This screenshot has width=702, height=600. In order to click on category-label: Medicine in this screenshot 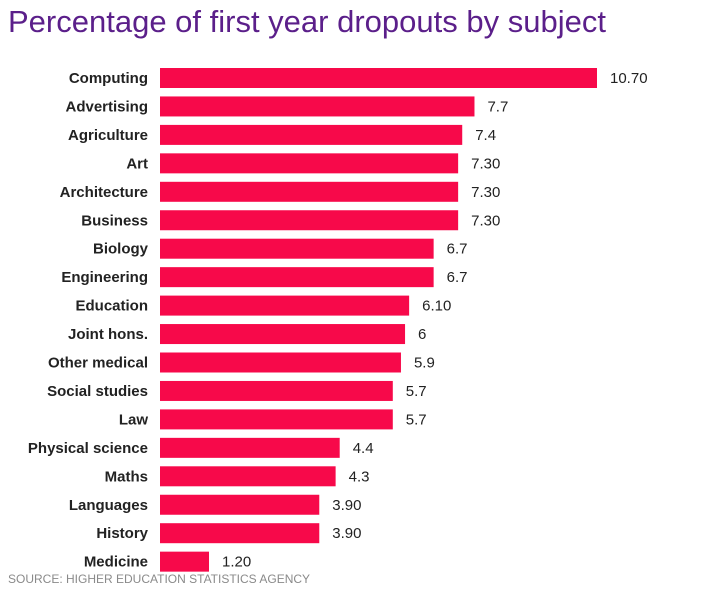, I will do `click(116, 562)`.